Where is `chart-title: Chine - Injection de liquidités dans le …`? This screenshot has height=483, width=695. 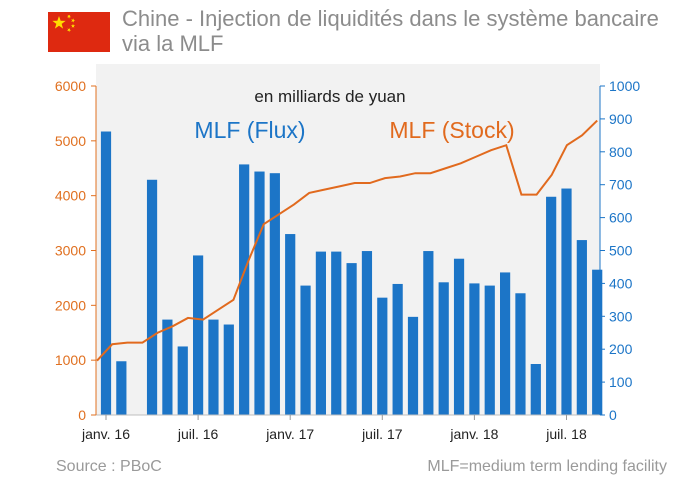
chart-title: Chine - Injection de liquidités dans le … is located at coordinates (390, 31).